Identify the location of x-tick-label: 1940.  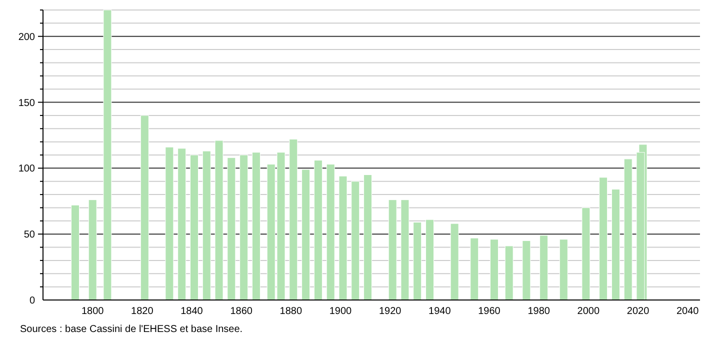
(440, 311).